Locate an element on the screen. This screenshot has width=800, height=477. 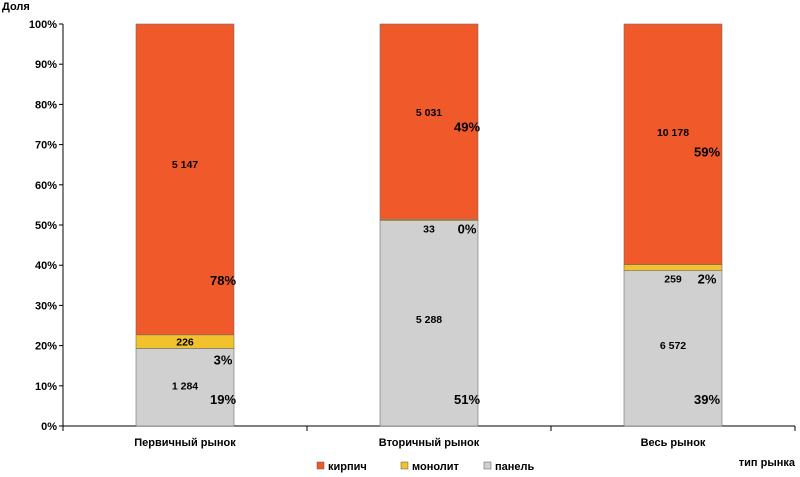
percent-label: 78% is located at coordinates (223, 280).